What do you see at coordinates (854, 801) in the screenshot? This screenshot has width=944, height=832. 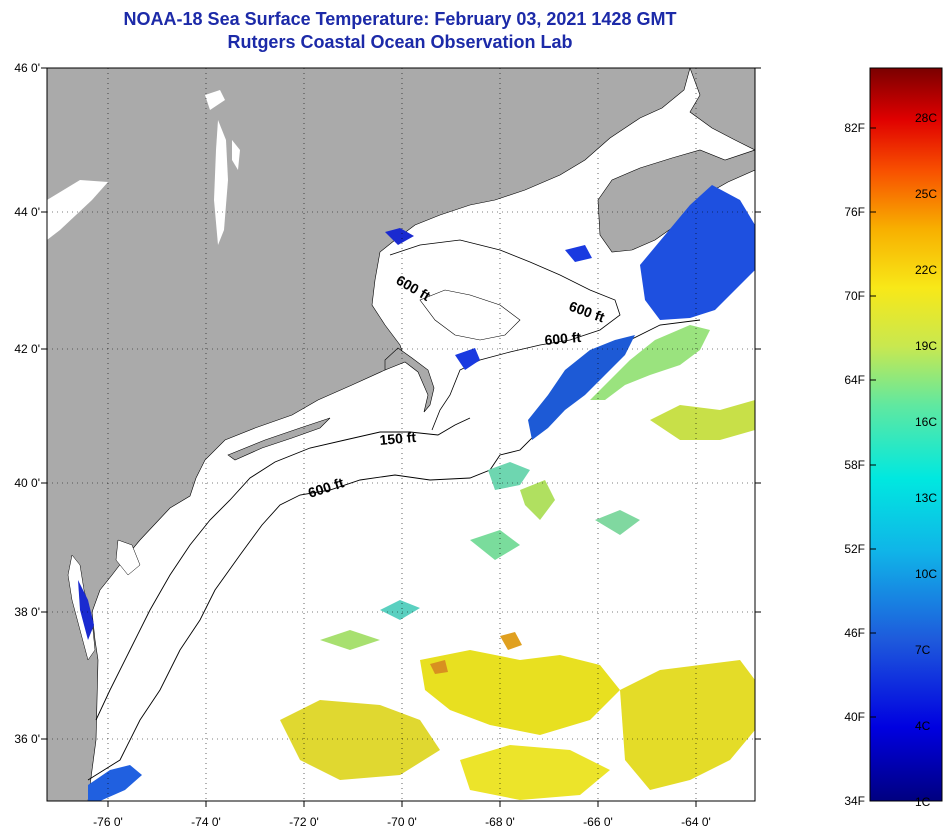 I see `colorbar-f-label: 34F` at bounding box center [854, 801].